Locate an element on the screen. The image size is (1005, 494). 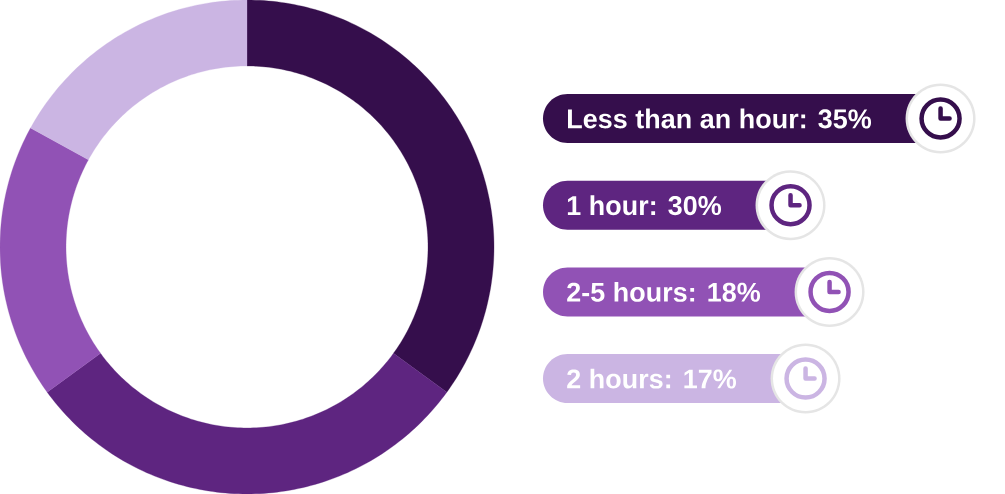
legend-label: Less than an hour: 35% is located at coordinates (720, 118).